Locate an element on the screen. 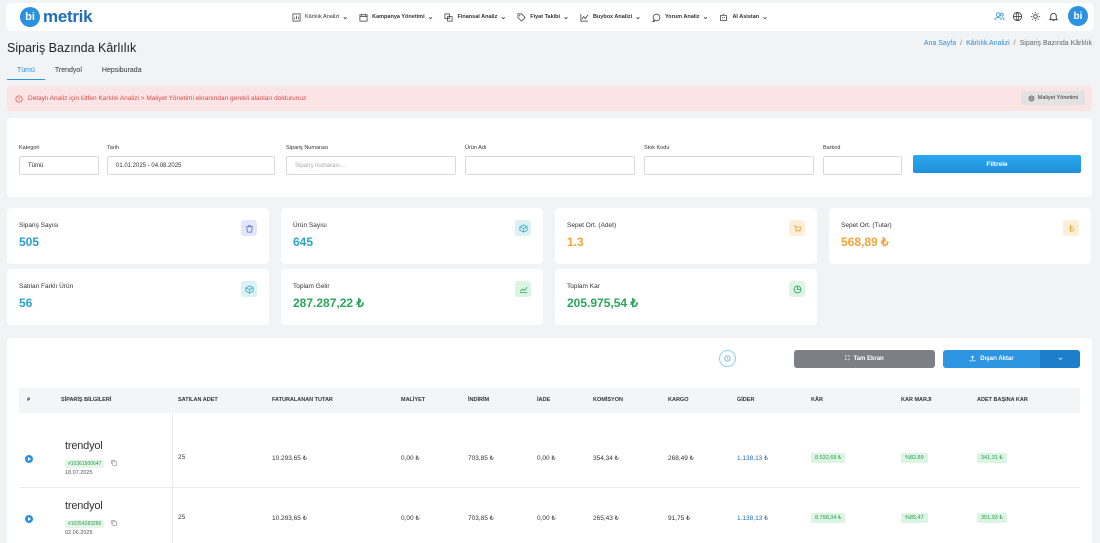 The height and width of the screenshot is (543, 1100). filter-button: Filtrele is located at coordinates (997, 164).